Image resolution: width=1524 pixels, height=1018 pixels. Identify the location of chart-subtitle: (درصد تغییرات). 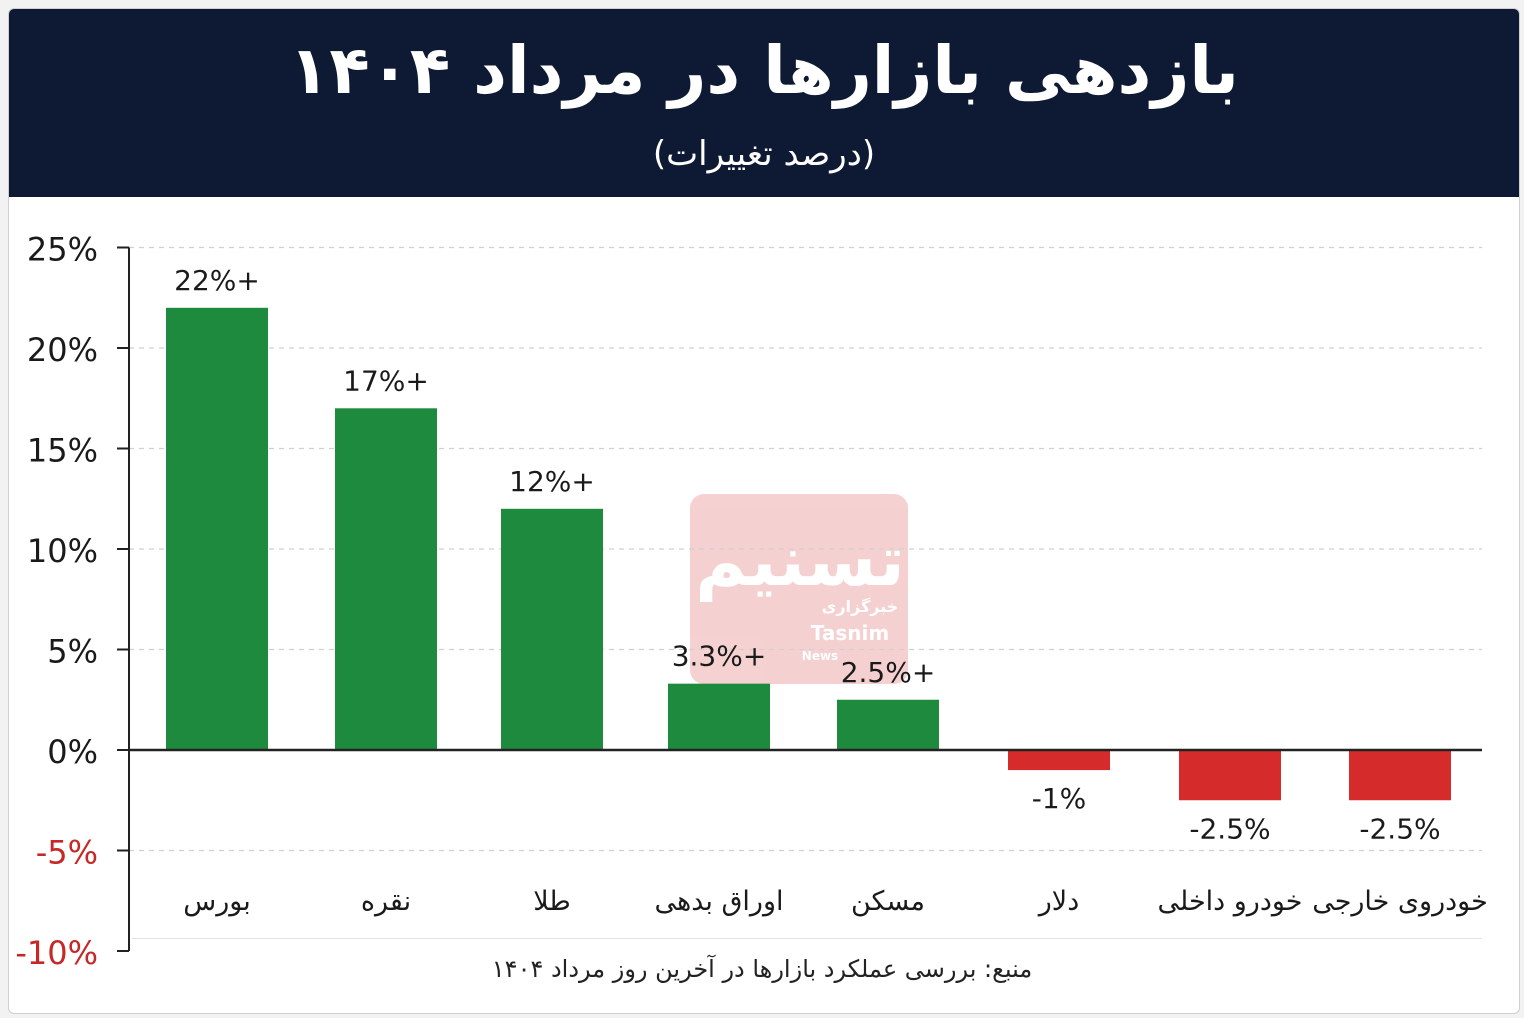
(764, 154).